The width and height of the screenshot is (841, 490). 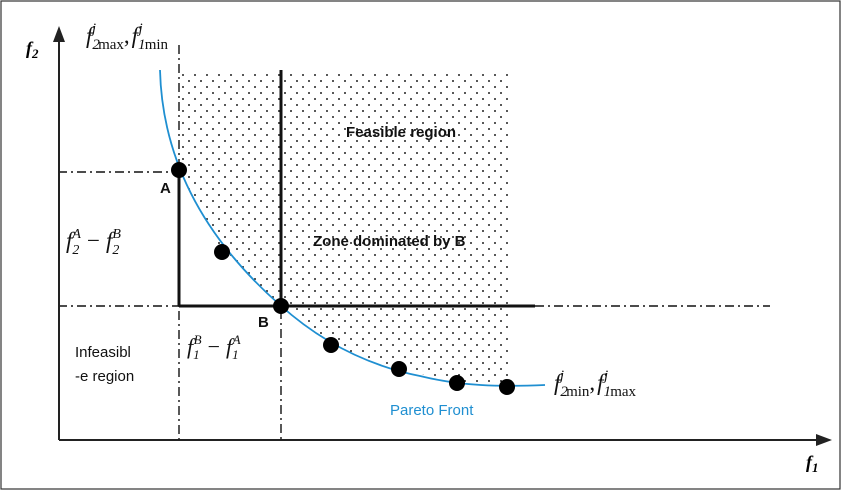 I want to click on pareto-front-label: Pareto Front, so click(x=432, y=410).